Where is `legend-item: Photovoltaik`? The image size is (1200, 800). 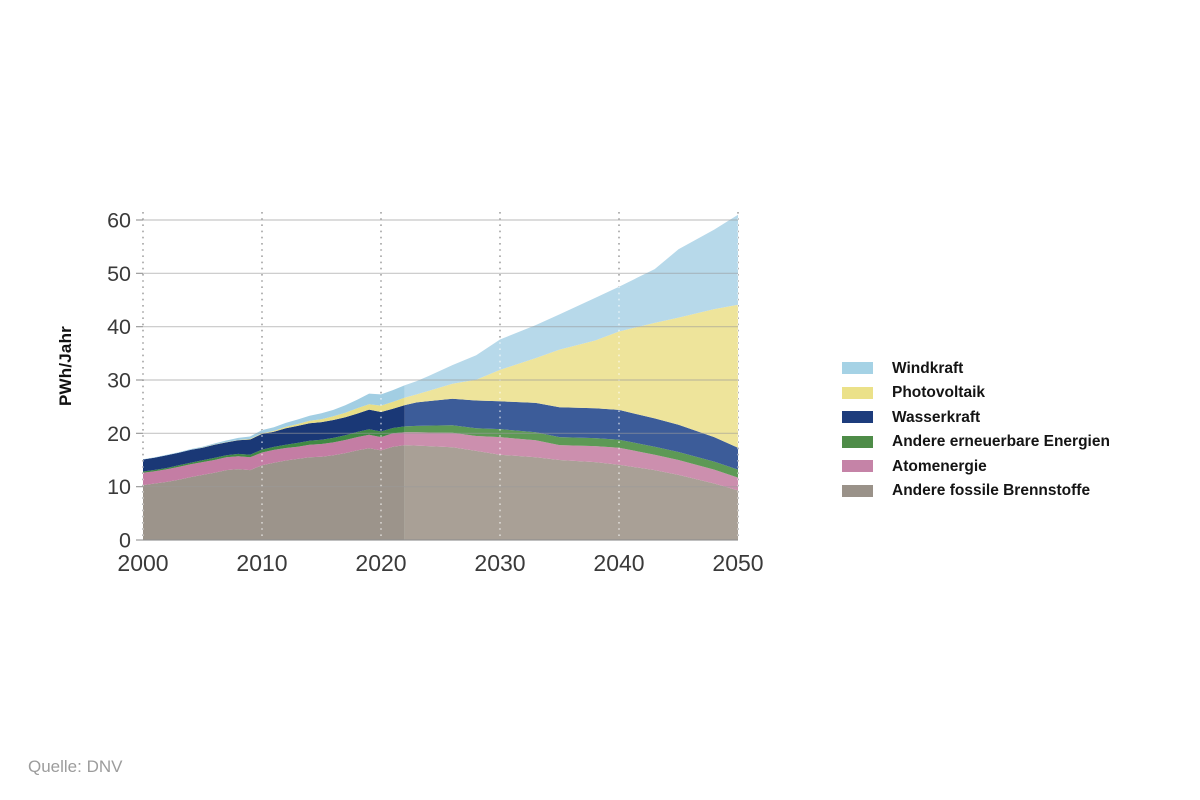 legend-item: Photovoltaik is located at coordinates (976, 393).